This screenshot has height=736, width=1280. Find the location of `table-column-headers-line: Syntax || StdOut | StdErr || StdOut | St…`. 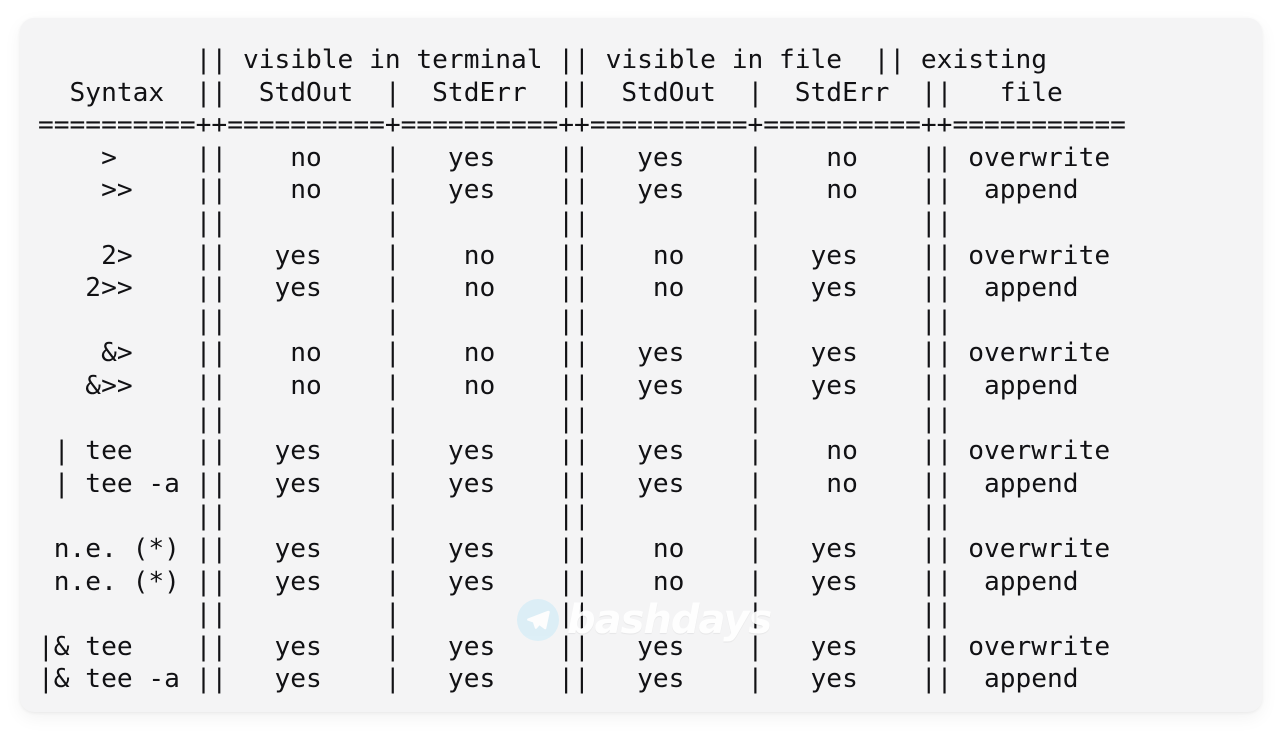

table-column-headers-line: Syntax || StdOut | StdErr || StdOut | St… is located at coordinates (550, 92).